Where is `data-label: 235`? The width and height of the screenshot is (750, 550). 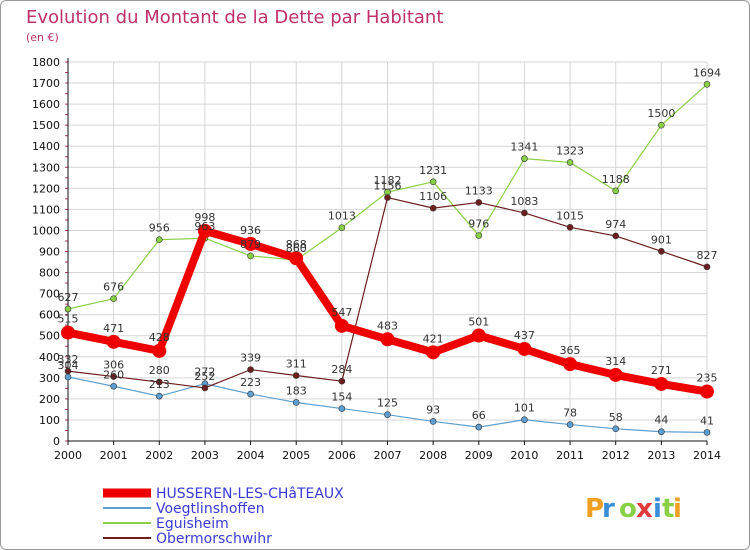 data-label: 235 is located at coordinates (707, 378).